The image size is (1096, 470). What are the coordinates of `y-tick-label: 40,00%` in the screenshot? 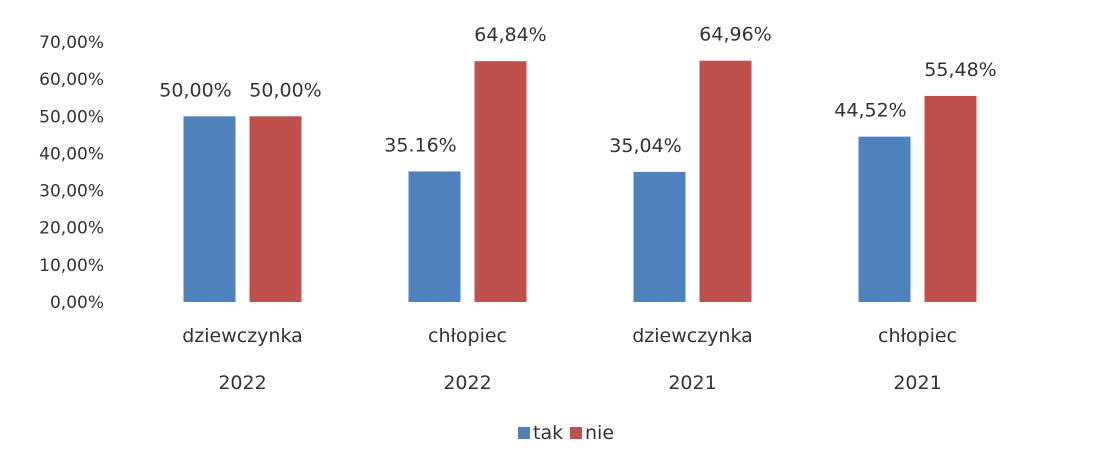 It's located at (71, 154).